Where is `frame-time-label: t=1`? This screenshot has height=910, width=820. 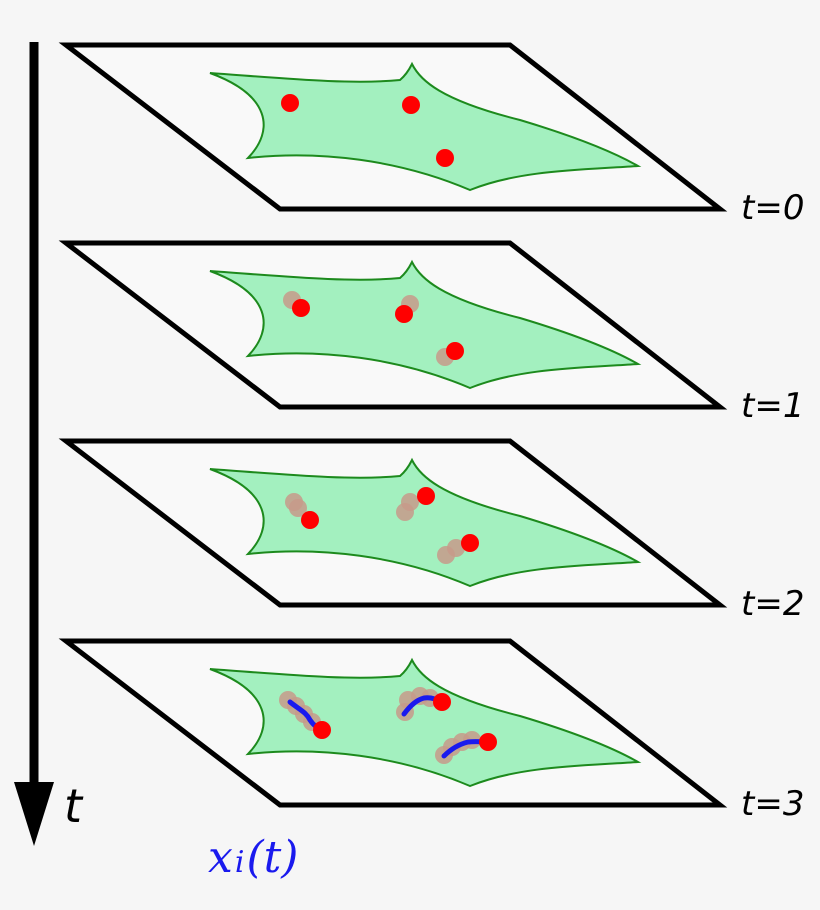 frame-time-label: t=1 is located at coordinates (772, 406).